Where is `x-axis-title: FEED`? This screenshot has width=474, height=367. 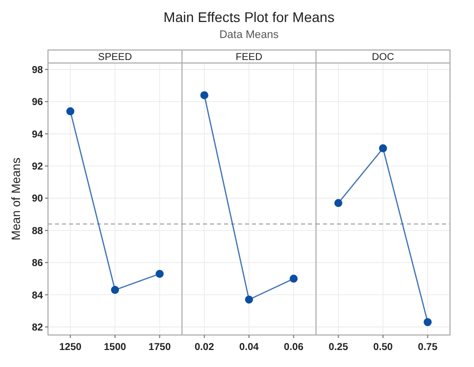 x-axis-title: FEED is located at coordinates (249, 57).